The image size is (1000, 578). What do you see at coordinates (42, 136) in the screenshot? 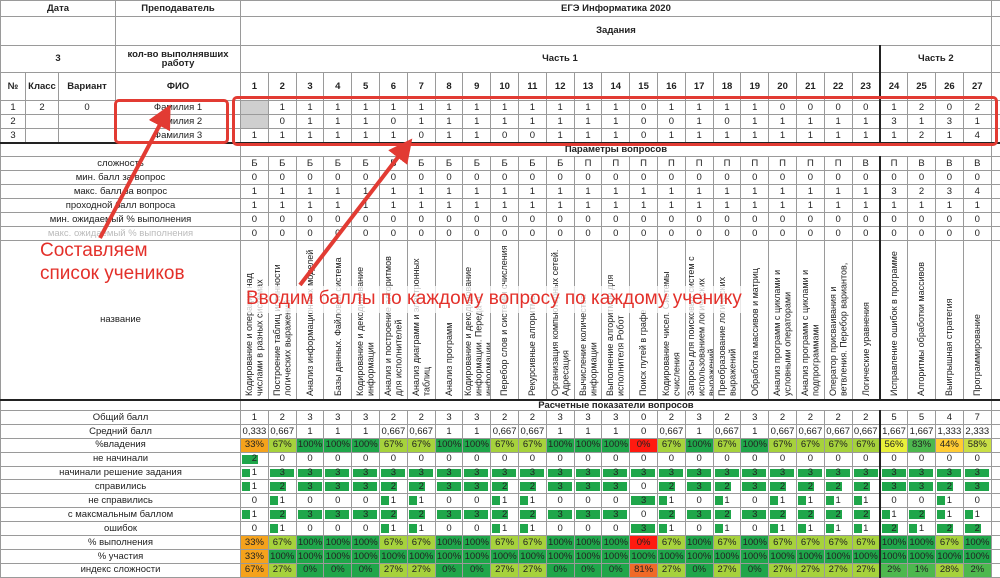
I see `student-class` at bounding box center [42, 136].